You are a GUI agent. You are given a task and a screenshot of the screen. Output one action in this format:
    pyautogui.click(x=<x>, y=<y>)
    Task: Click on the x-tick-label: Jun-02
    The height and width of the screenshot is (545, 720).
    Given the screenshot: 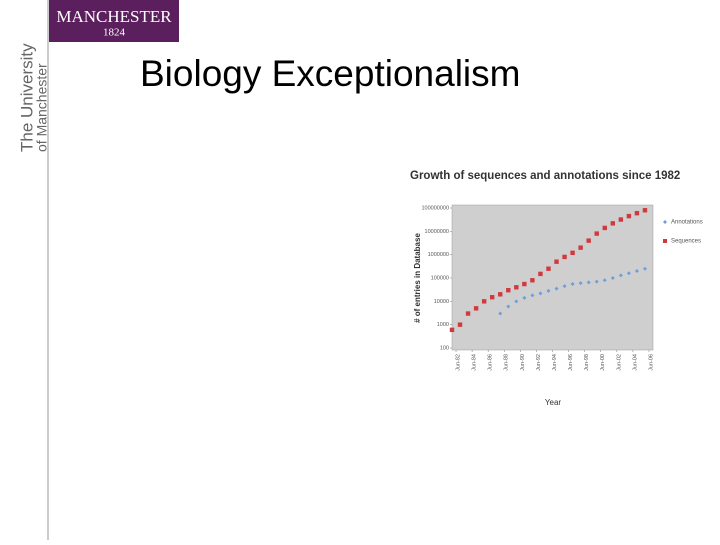 What is the action you would take?
    pyautogui.click(x=619, y=362)
    